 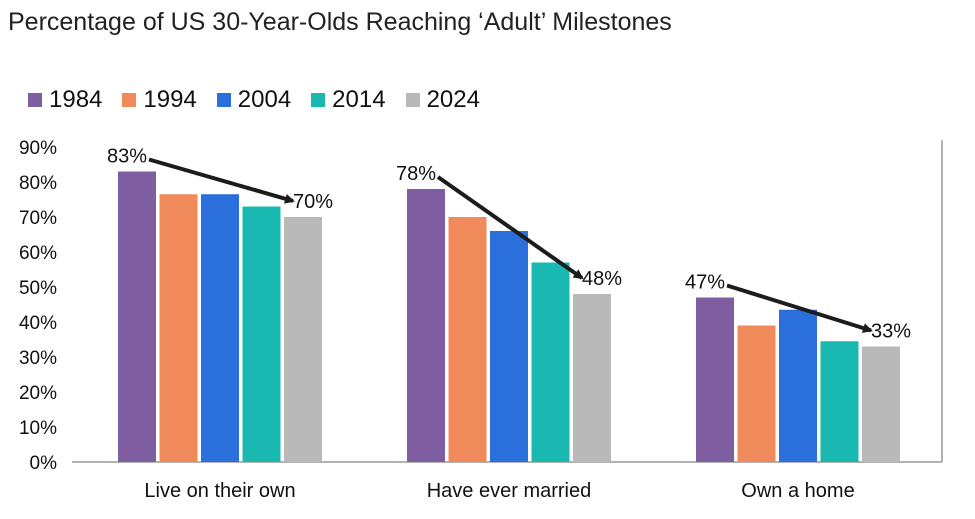 I want to click on legend-item-1994: 1994, so click(x=159, y=100).